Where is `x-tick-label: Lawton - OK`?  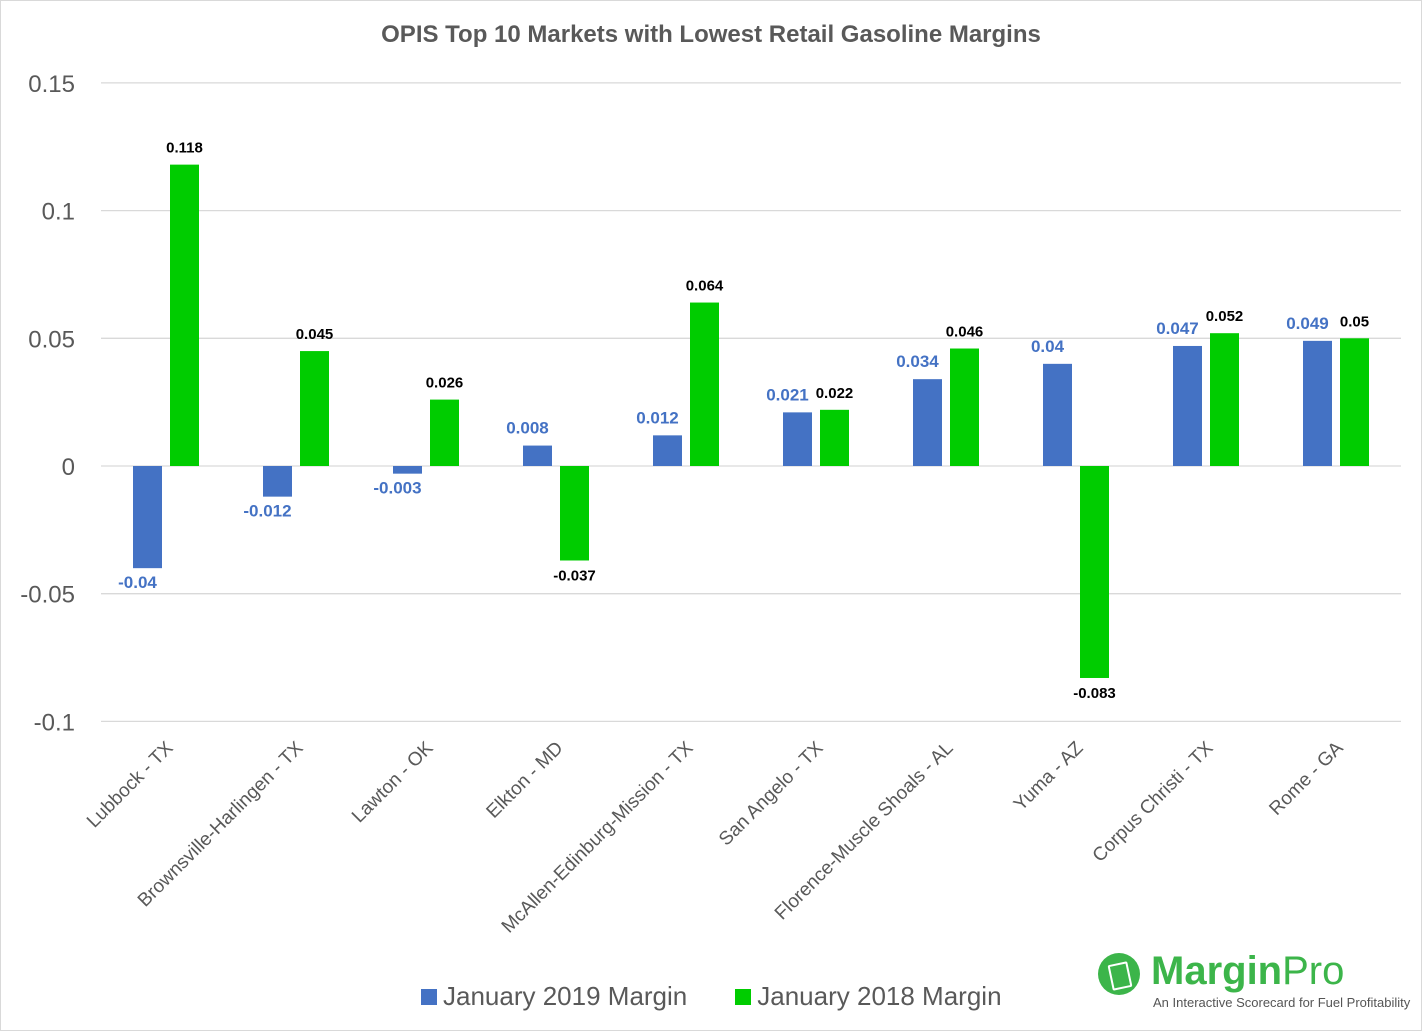
x-tick-label: Lawton - OK is located at coordinates (393, 782).